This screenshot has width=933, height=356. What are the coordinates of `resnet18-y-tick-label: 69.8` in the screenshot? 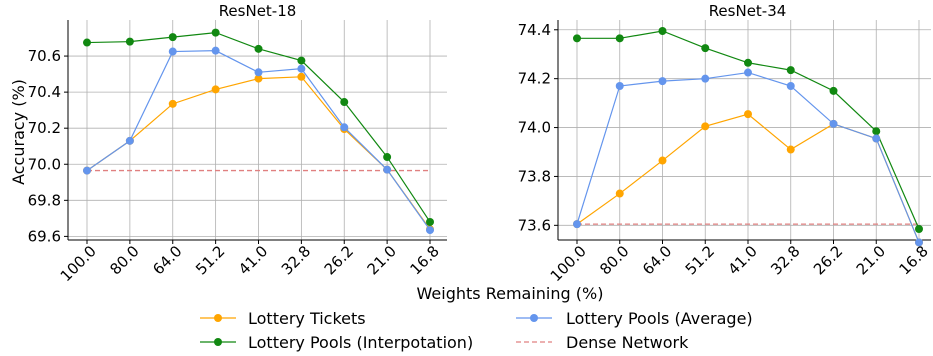 It's located at (44, 200).